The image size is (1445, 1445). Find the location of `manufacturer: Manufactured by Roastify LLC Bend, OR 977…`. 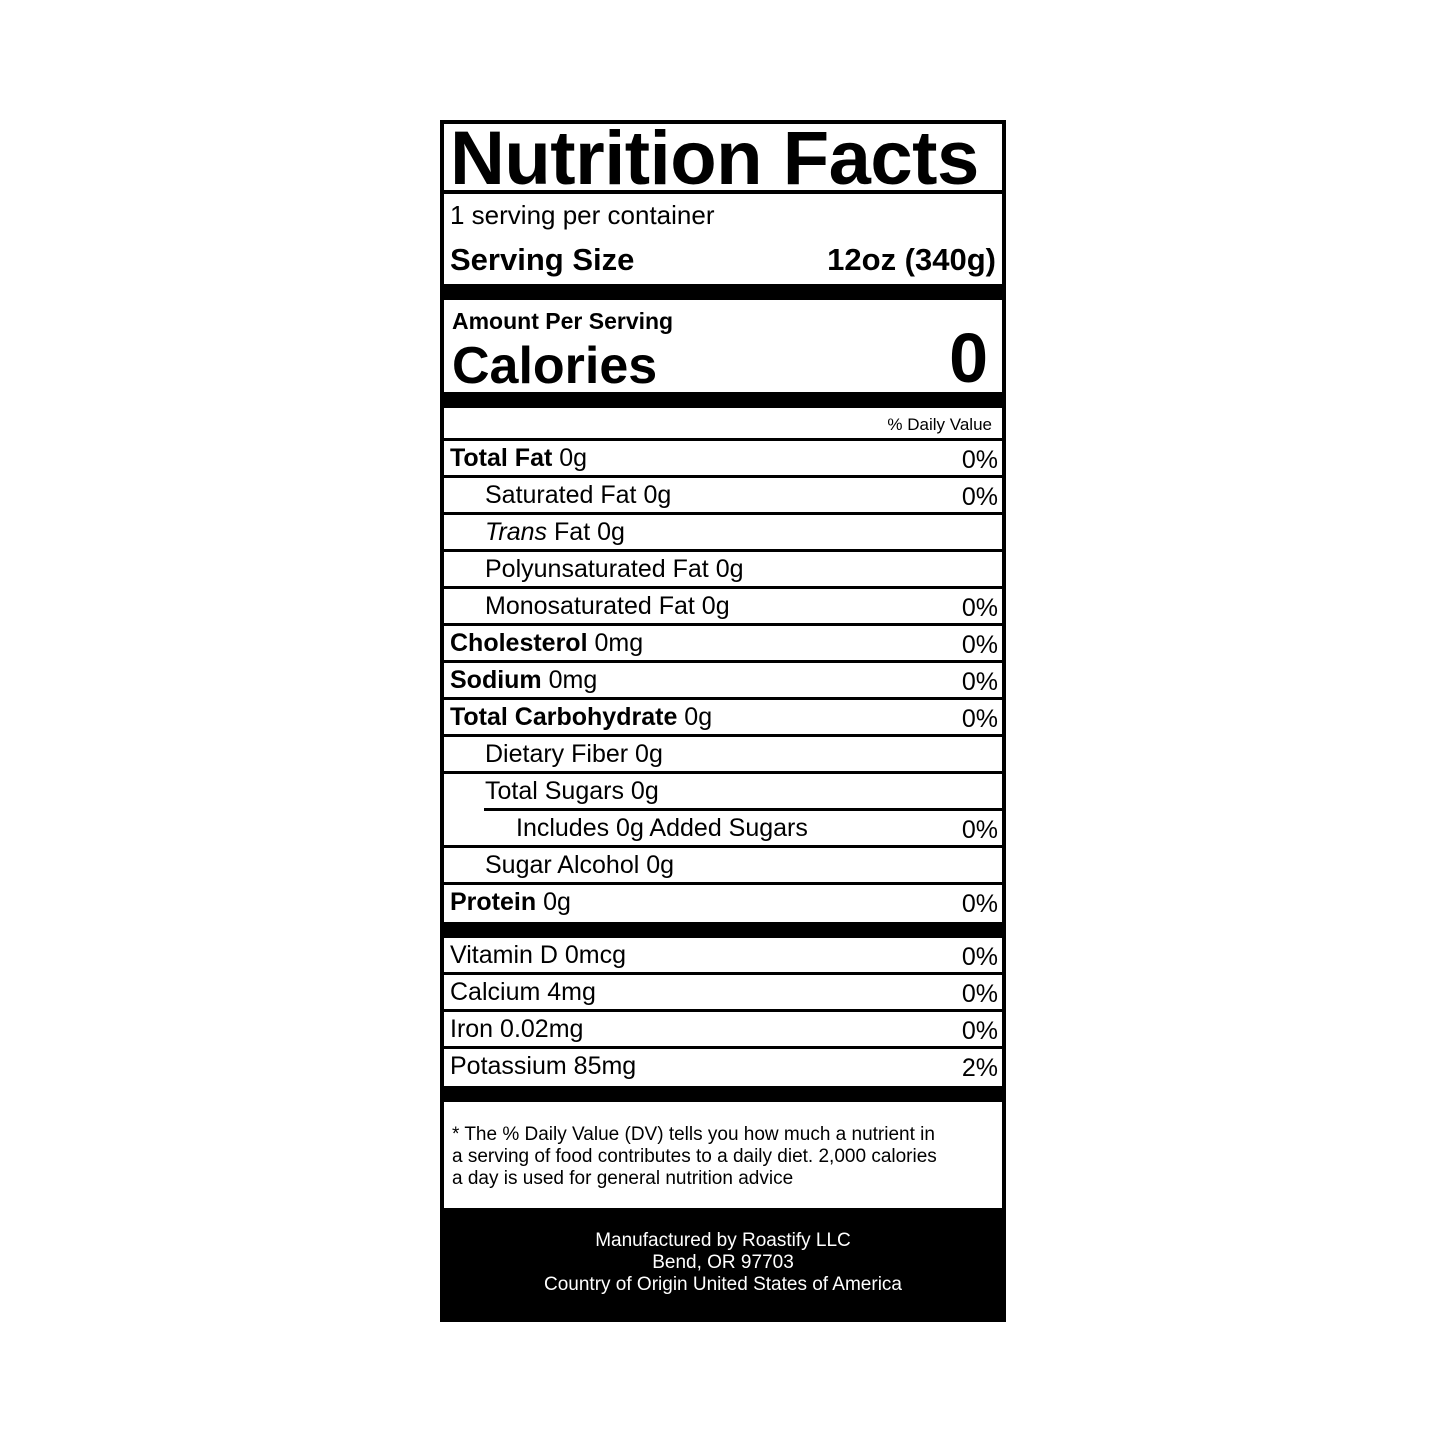

manufacturer: Manufactured by Roastify LLC Bend, OR 977… is located at coordinates (723, 1263).